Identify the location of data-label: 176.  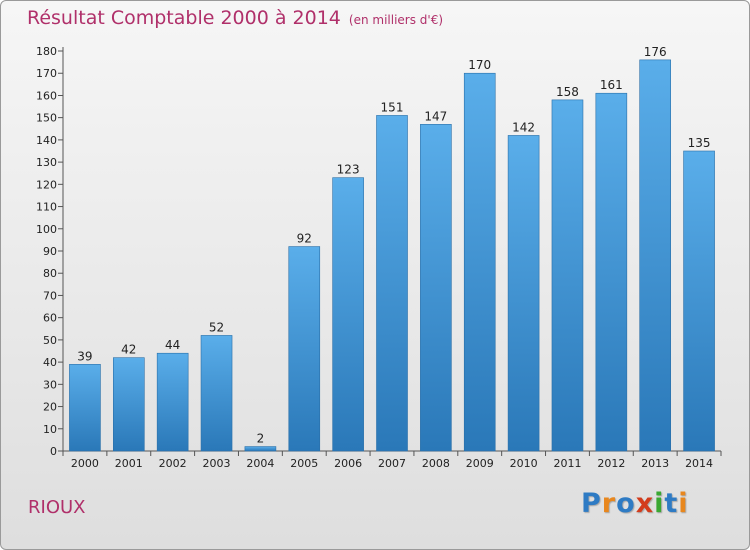
(655, 52).